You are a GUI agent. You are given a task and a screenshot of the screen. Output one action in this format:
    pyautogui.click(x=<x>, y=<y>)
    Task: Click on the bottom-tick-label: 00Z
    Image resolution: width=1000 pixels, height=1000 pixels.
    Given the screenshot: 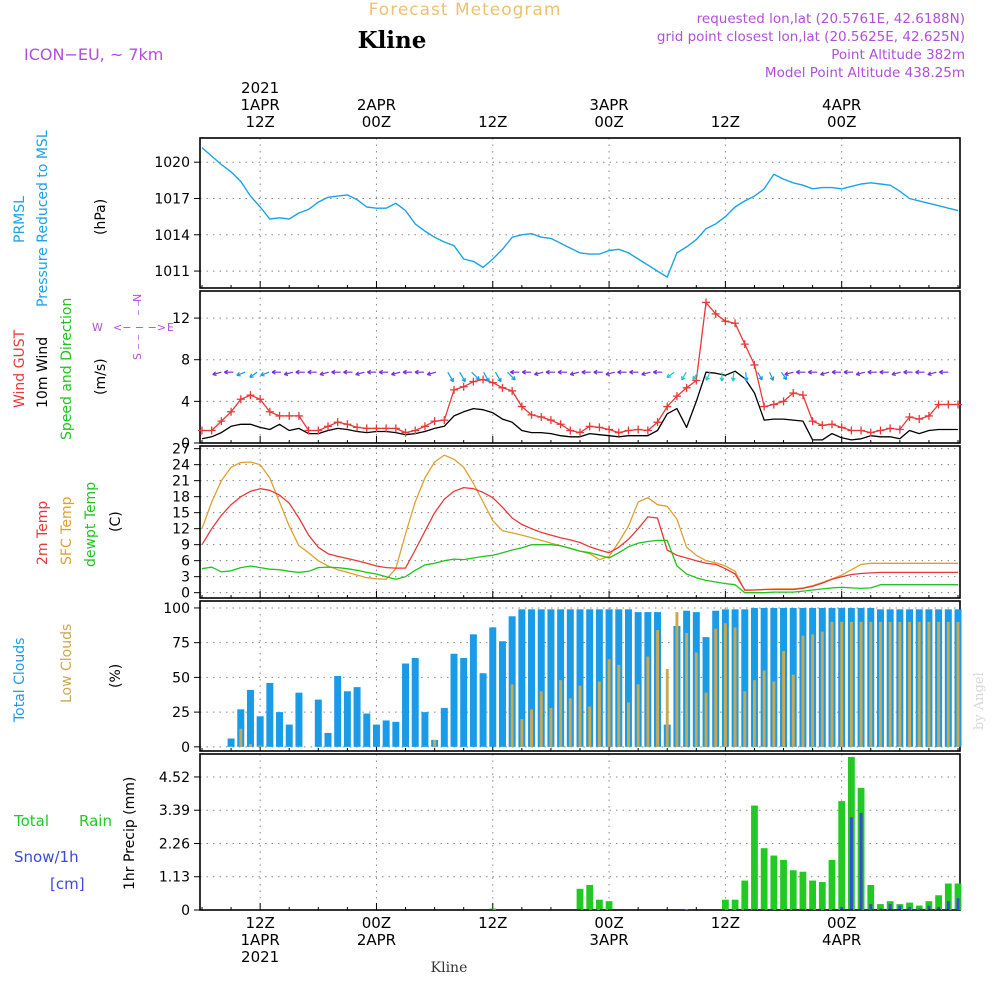 What is the action you would take?
    pyautogui.click(x=841, y=923)
    